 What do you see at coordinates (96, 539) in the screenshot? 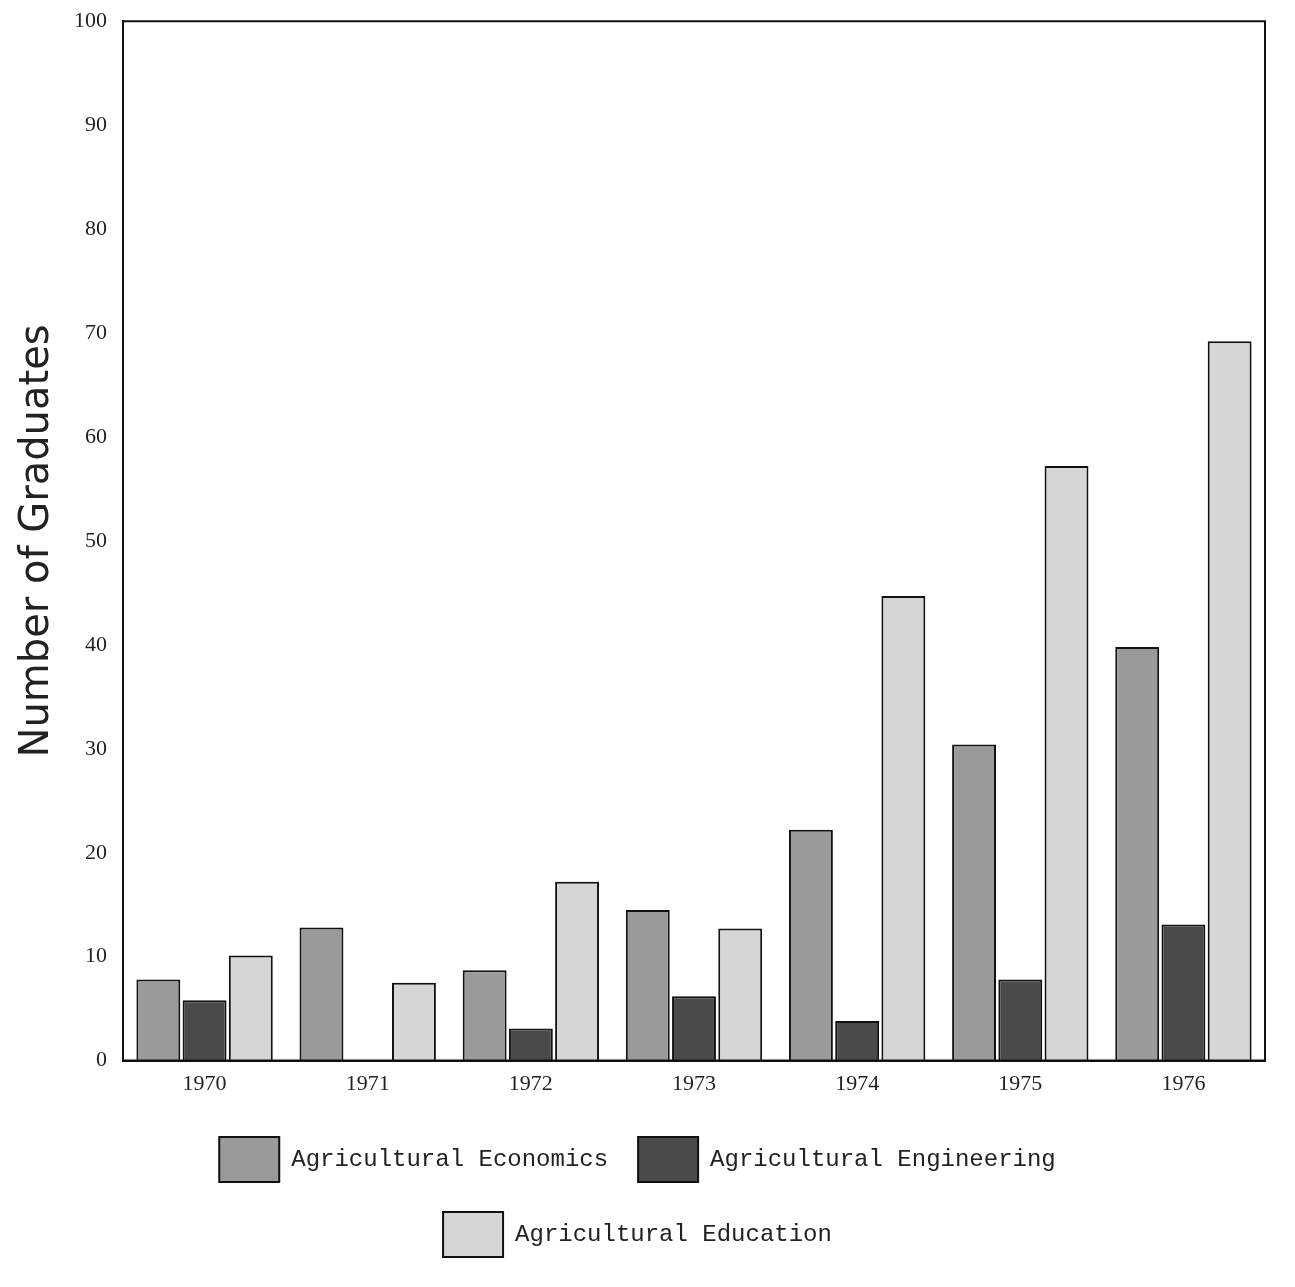
I see `y-tick-label: 50` at bounding box center [96, 539].